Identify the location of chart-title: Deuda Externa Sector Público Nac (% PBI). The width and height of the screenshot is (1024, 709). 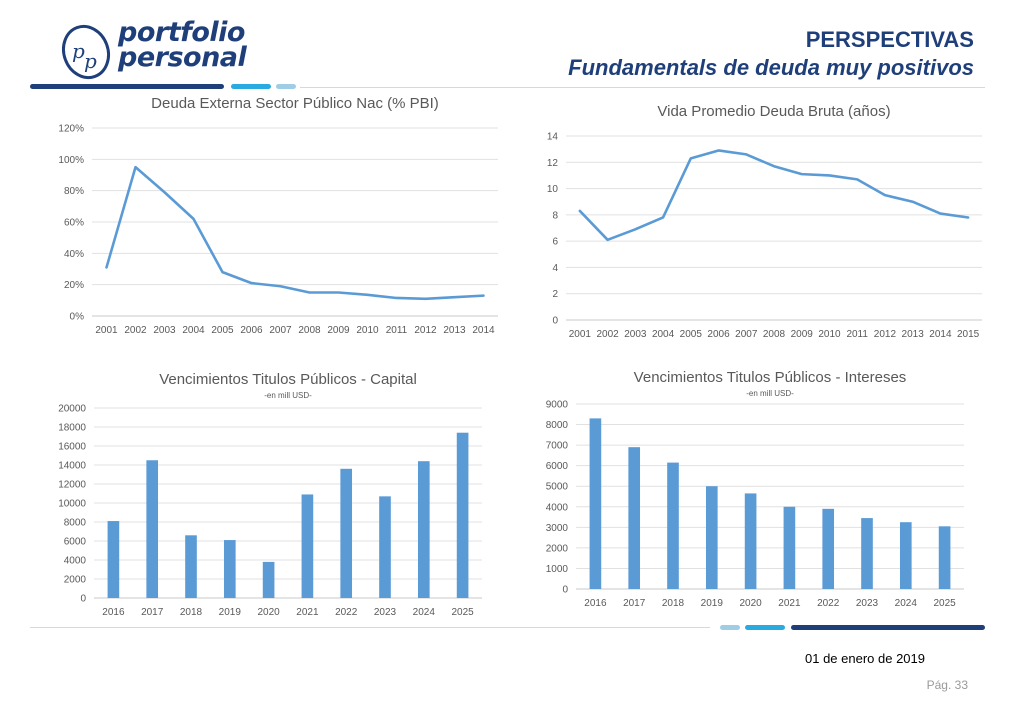
(295, 103).